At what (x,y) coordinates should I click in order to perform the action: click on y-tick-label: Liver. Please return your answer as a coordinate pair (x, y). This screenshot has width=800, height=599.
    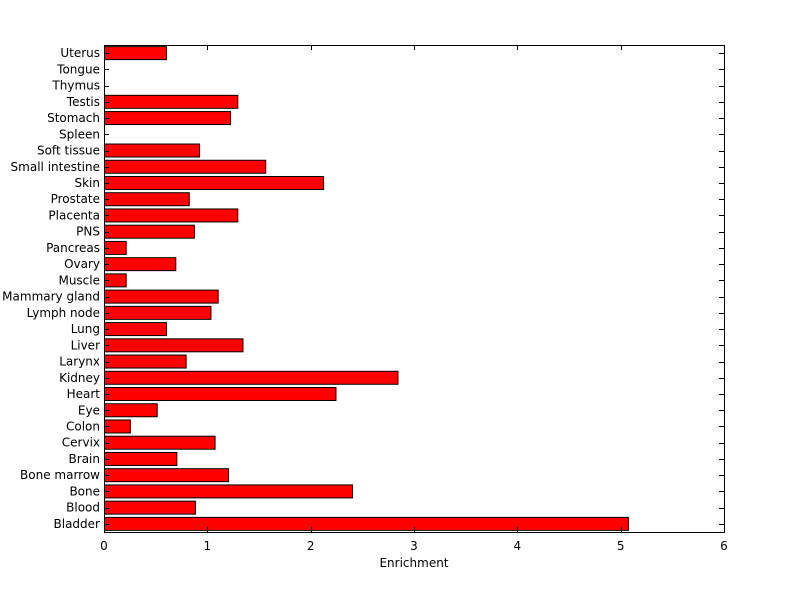
    Looking at the image, I should click on (86, 345).